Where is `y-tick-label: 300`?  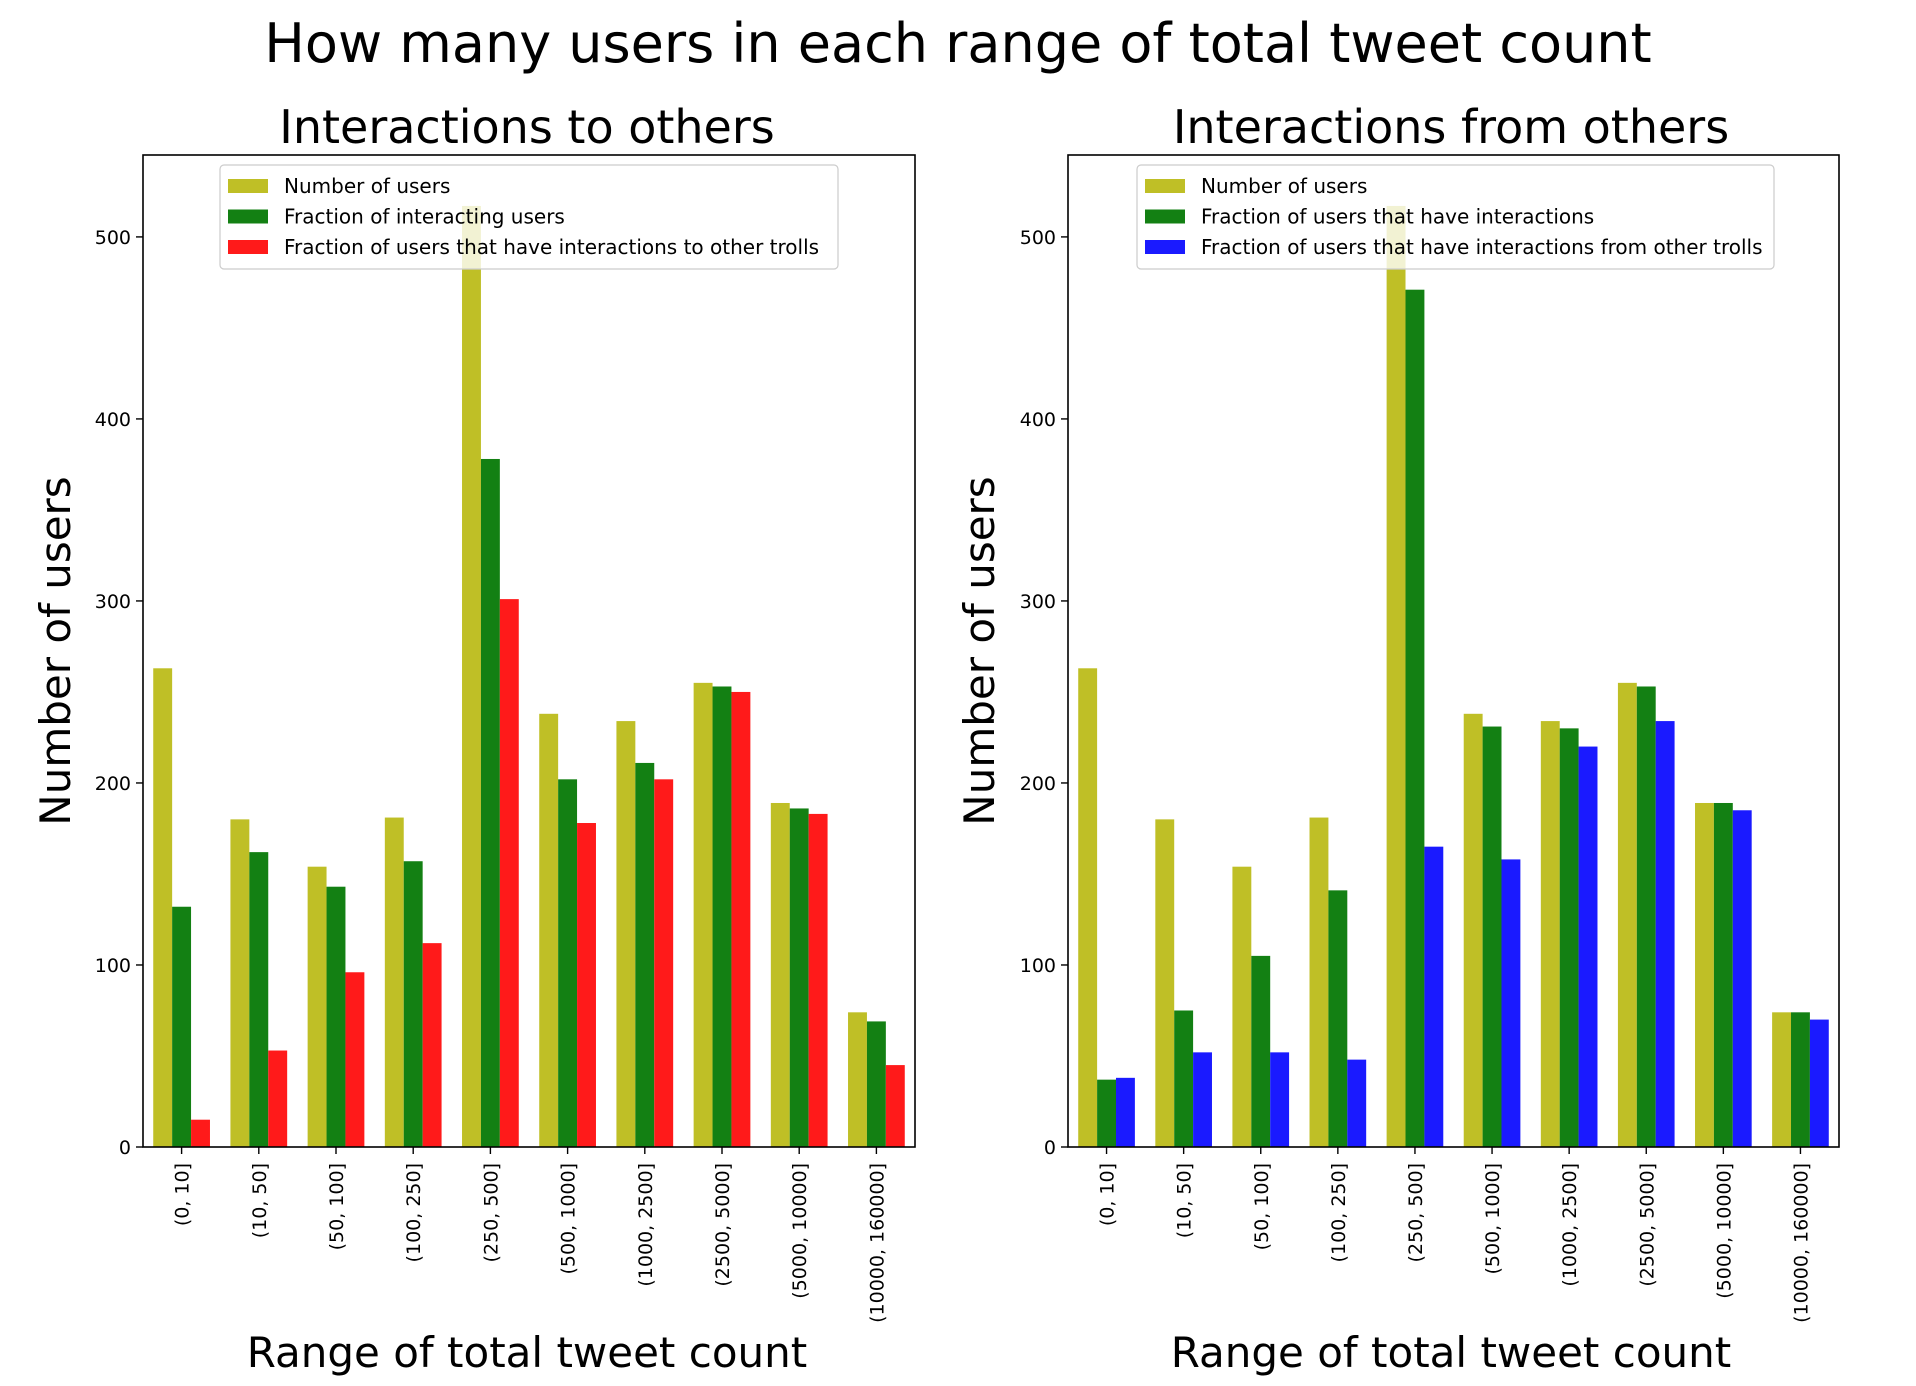 y-tick-label: 300 is located at coordinates (1038, 602).